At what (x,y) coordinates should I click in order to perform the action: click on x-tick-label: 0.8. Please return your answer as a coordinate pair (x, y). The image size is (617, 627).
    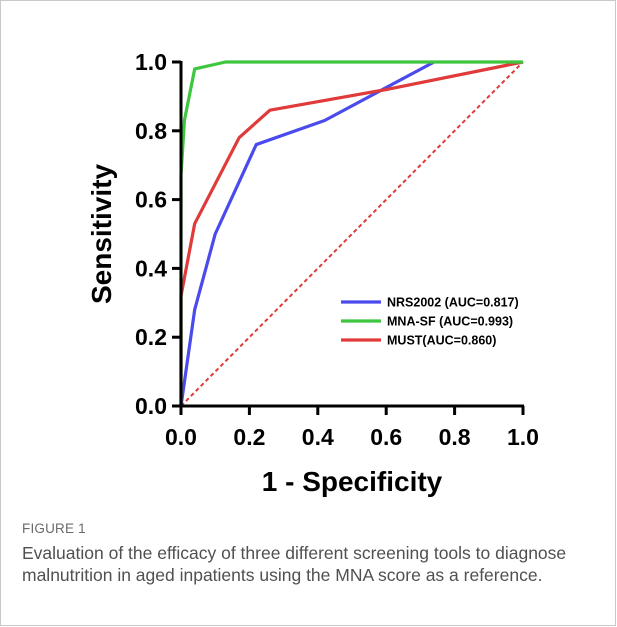
    Looking at the image, I should click on (455, 437).